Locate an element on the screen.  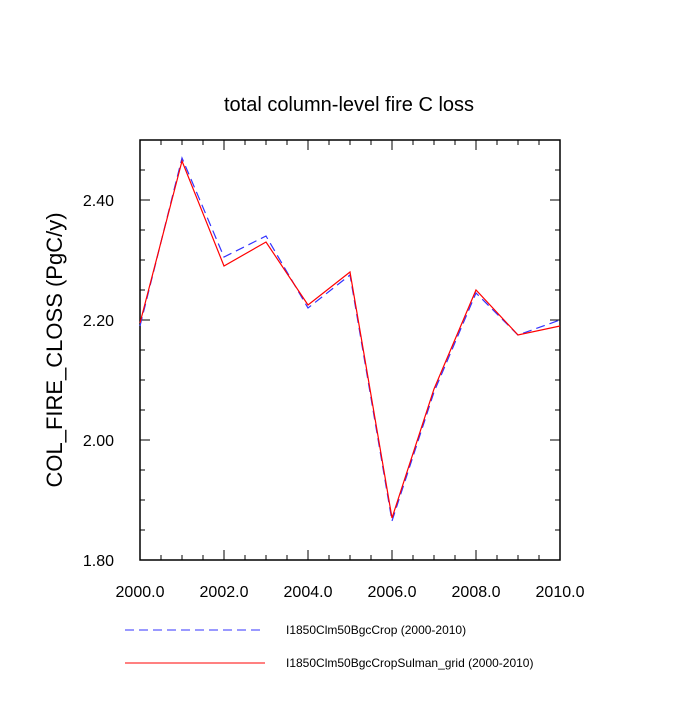
y-tick-label: 2.20 is located at coordinates (98, 321).